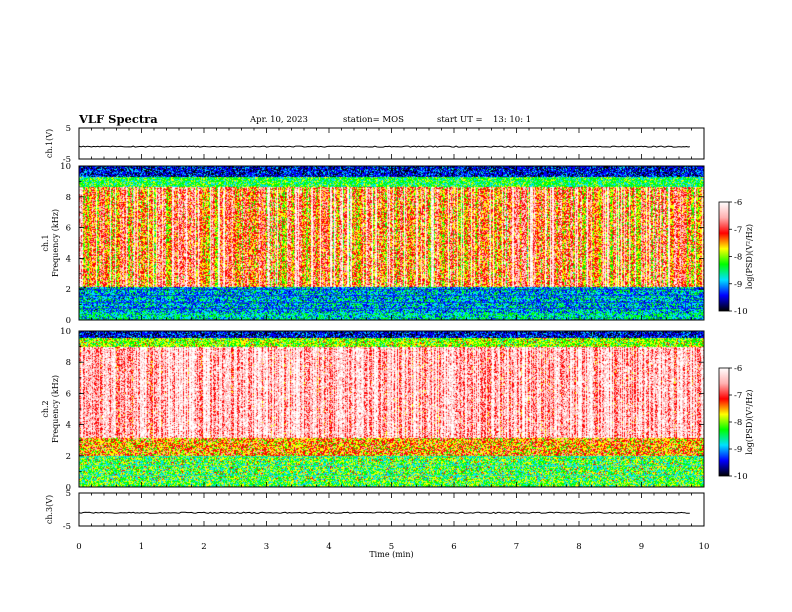  Describe the element at coordinates (704, 547) in the screenshot. I see `x-tick-label: 10` at that location.